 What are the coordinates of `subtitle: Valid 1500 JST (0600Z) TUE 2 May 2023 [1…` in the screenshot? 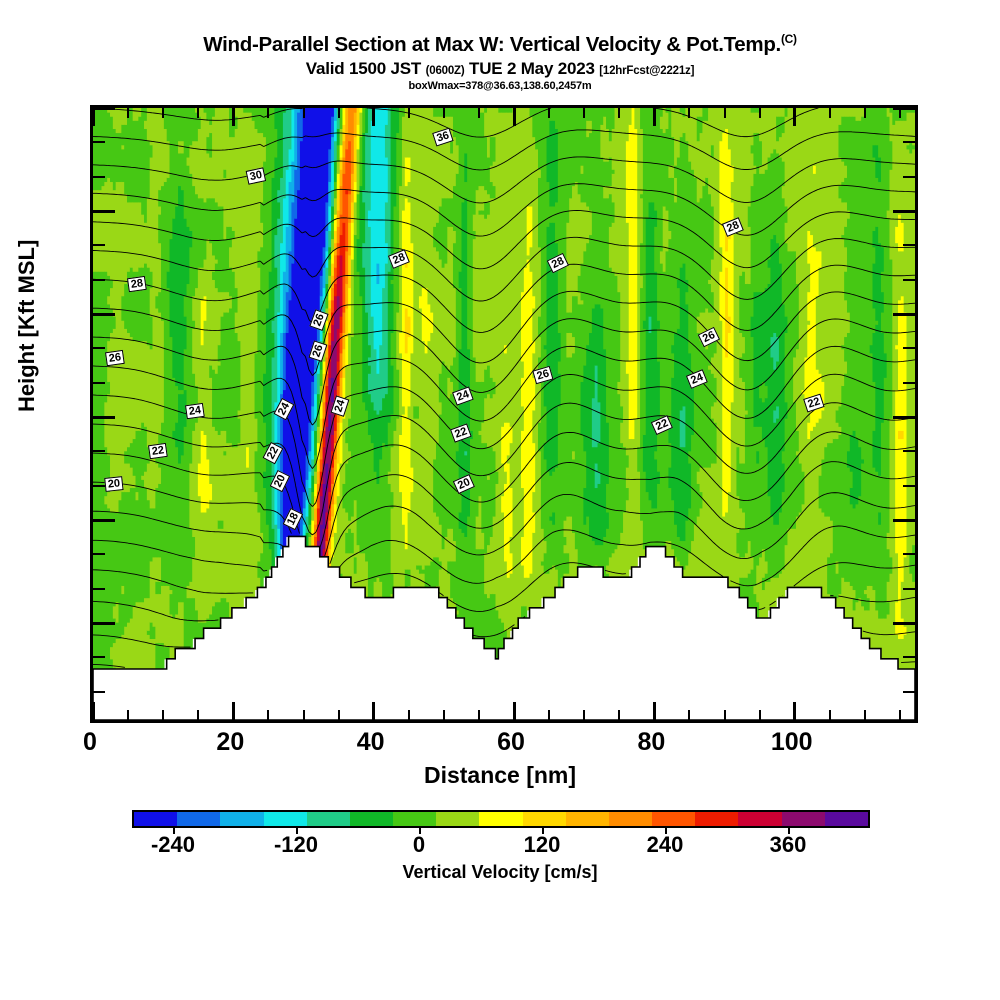 It's located at (500, 69).